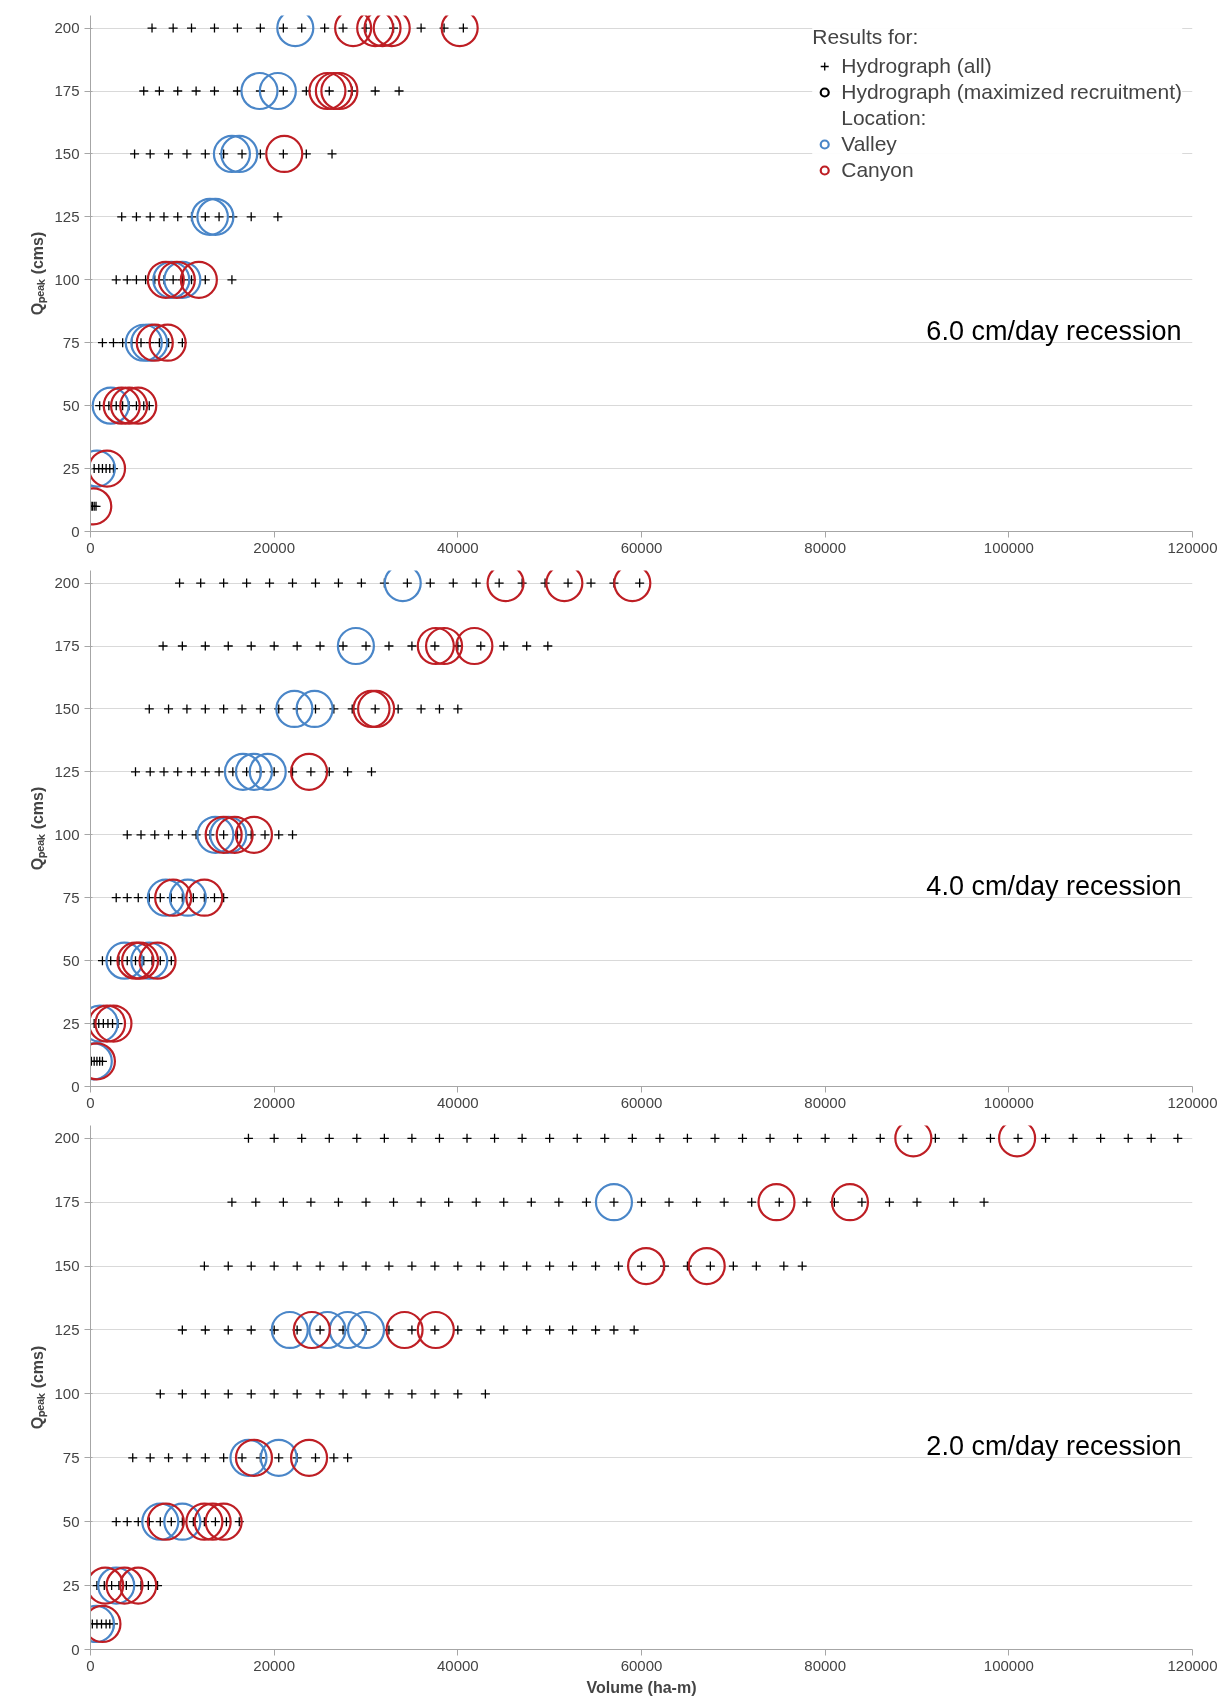  What do you see at coordinates (1011, 92) in the screenshot?
I see `legend-label: Hydrograph (maximized recruitment)` at bounding box center [1011, 92].